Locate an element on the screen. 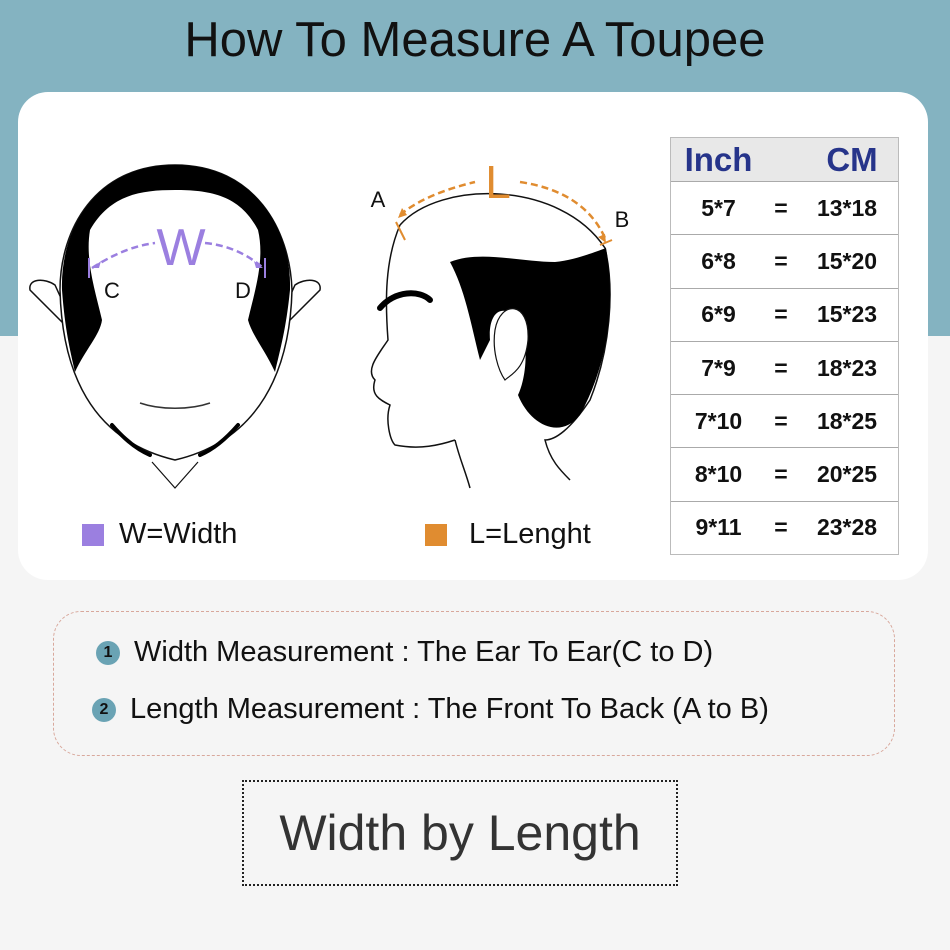 This screenshot has width=950, height=950. inch-cell: 7*9 is located at coordinates (718, 367).